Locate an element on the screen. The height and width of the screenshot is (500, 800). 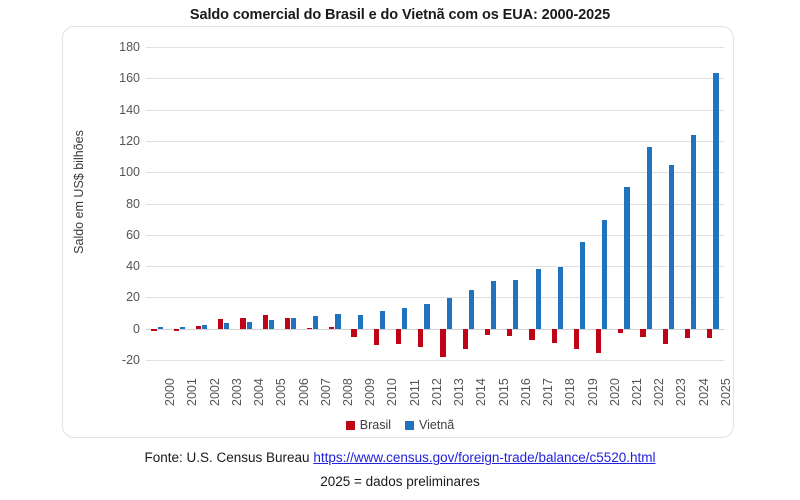
bar-brasil-2019 is located at coordinates (576, 339).